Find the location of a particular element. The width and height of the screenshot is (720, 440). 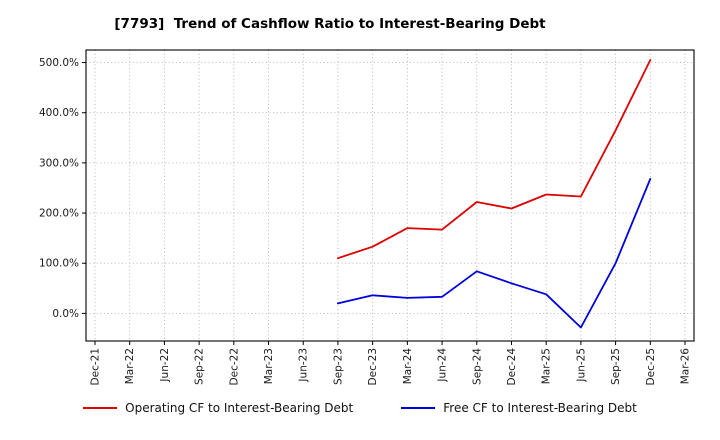

svg-text: Sep-24 is located at coordinates (477, 366).